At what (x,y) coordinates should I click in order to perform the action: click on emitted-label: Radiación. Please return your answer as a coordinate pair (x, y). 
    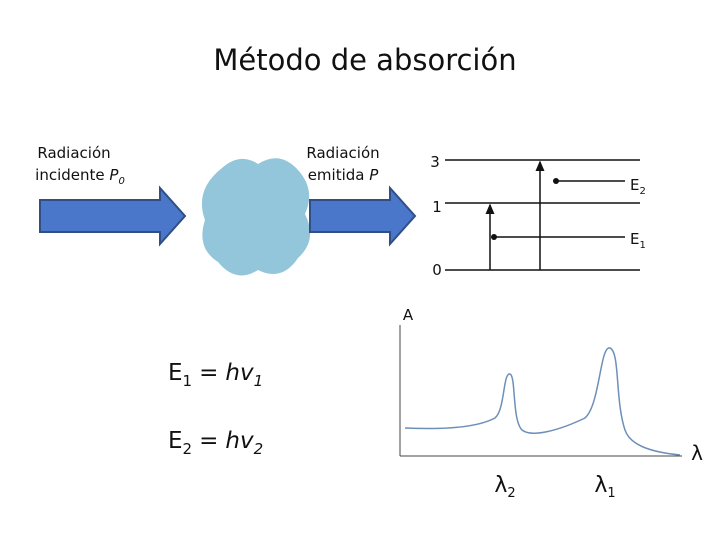
    Looking at the image, I should click on (342, 153).